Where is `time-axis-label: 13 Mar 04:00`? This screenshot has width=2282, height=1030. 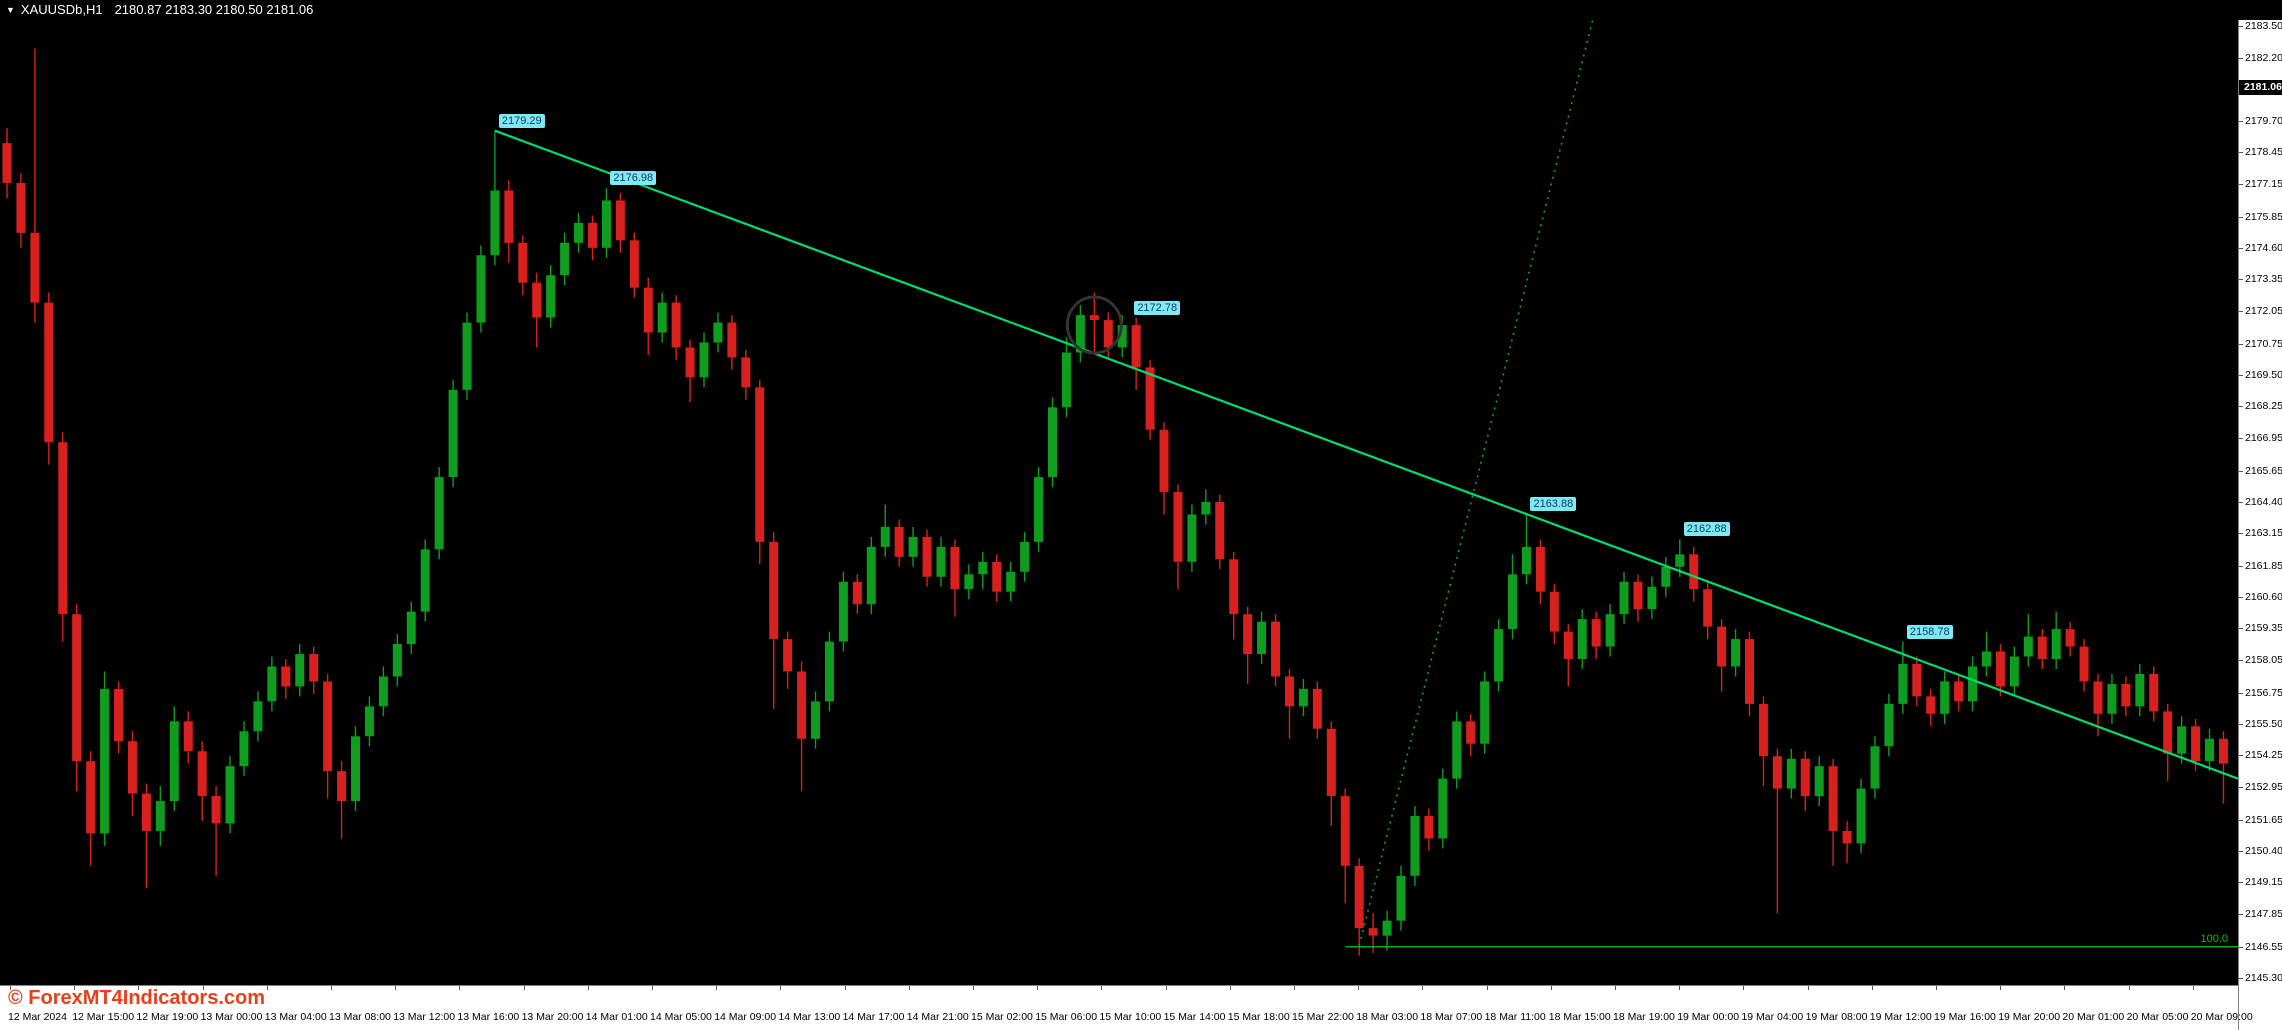 time-axis-label: 13 Mar 04:00 is located at coordinates (295, 1017).